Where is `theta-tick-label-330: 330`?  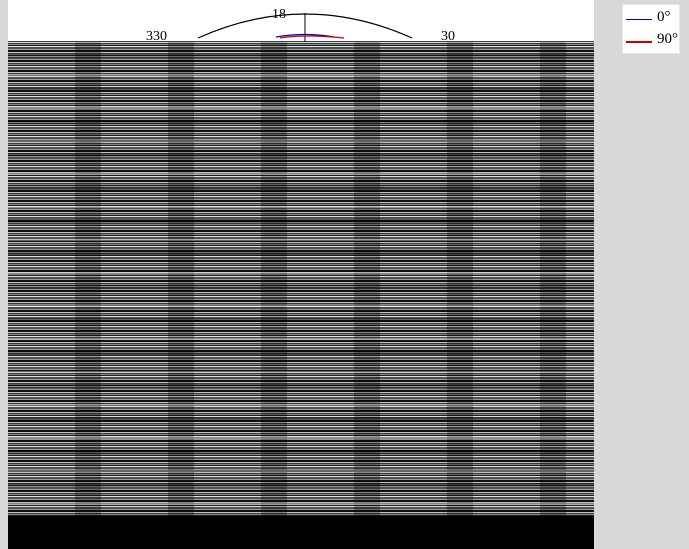
theta-tick-label-330: 330 is located at coordinates (156, 36).